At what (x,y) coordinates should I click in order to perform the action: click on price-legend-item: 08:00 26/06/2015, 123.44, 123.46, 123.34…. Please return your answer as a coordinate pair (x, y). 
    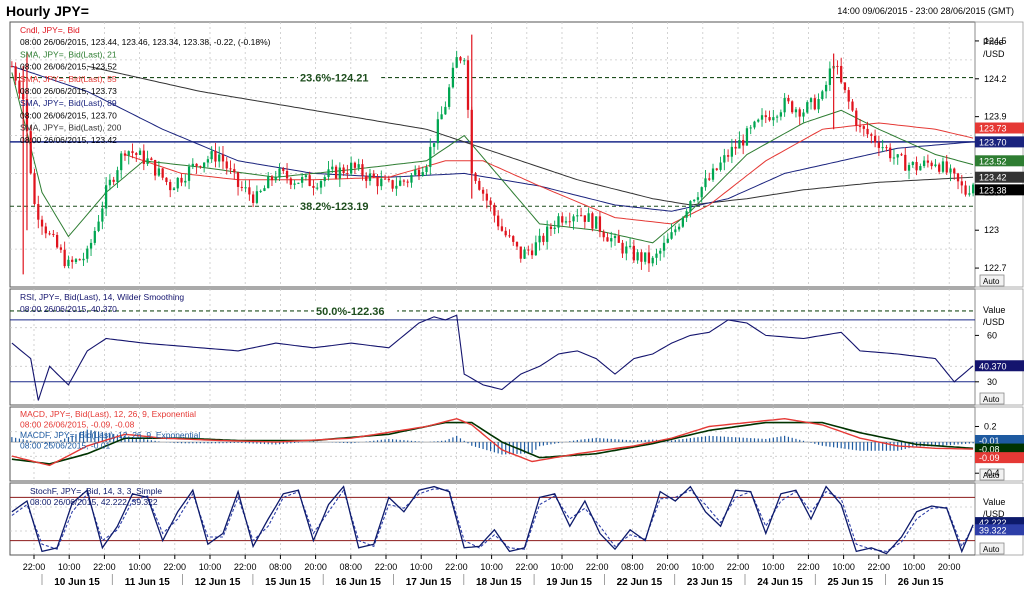
    Looking at the image, I should click on (145, 42).